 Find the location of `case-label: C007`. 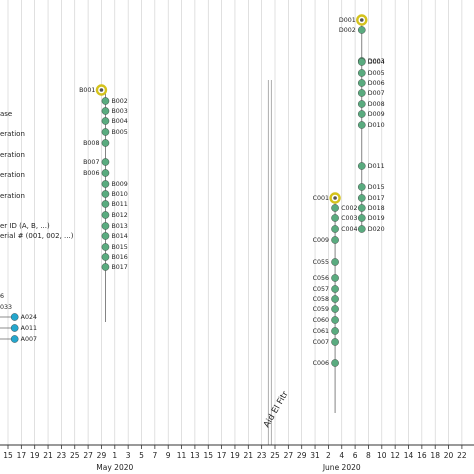

case-label: C007 is located at coordinates (321, 342).